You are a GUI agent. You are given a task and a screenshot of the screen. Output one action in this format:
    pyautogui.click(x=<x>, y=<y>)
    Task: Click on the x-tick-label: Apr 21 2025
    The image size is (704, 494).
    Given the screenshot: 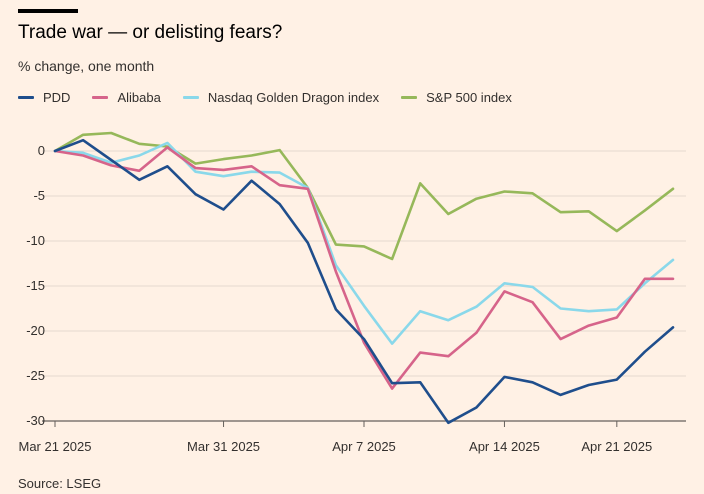 What is the action you would take?
    pyautogui.click(x=616, y=446)
    